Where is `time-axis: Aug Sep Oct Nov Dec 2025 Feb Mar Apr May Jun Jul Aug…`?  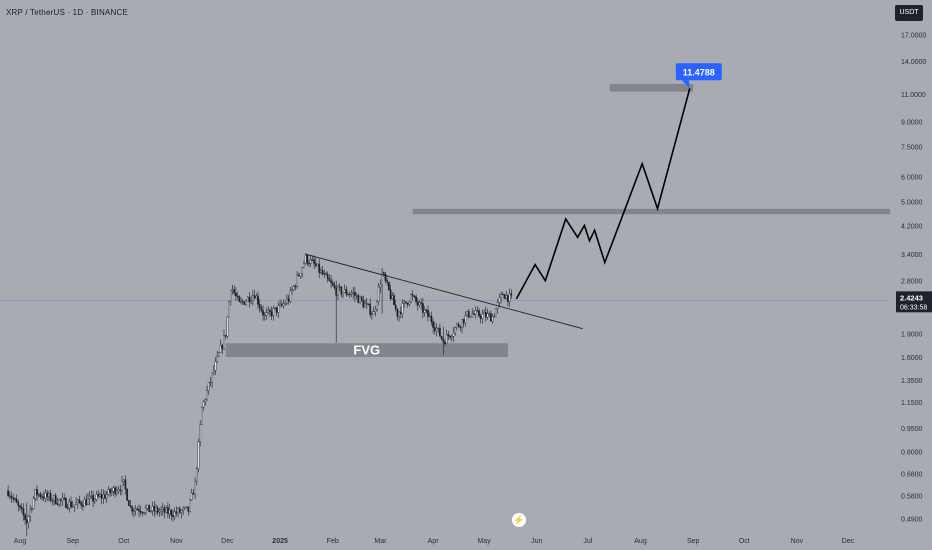 time-axis: Aug Sep Oct Nov Dec 2025 Feb Mar Apr May Jun Jul Aug… is located at coordinates (434, 541).